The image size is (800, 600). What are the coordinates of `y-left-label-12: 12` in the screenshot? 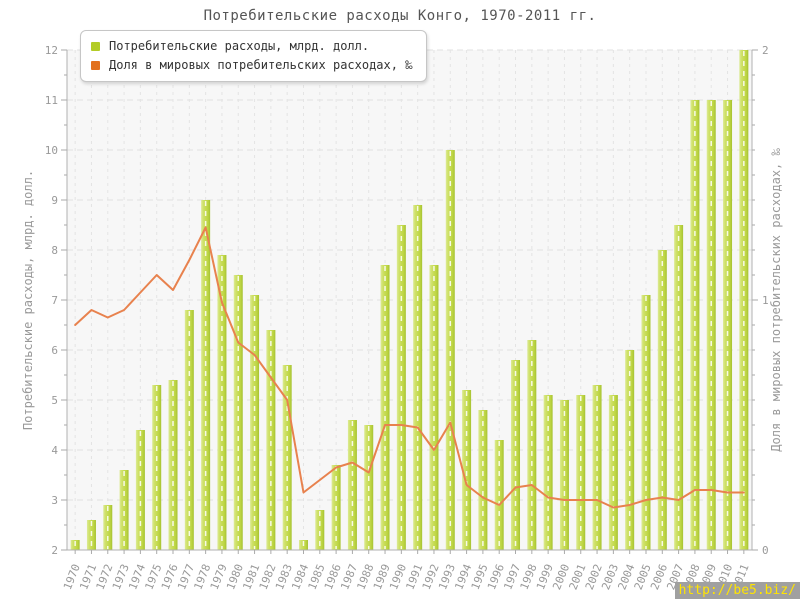 It's located at (51, 50).